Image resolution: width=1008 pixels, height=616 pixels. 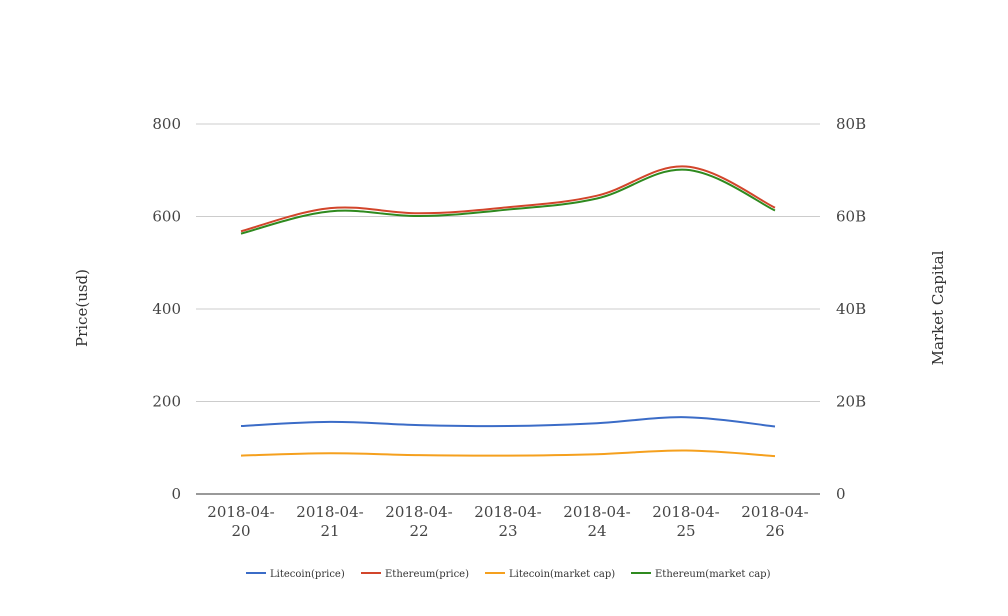 I want to click on x-tick-label: 26, so click(x=774, y=531).